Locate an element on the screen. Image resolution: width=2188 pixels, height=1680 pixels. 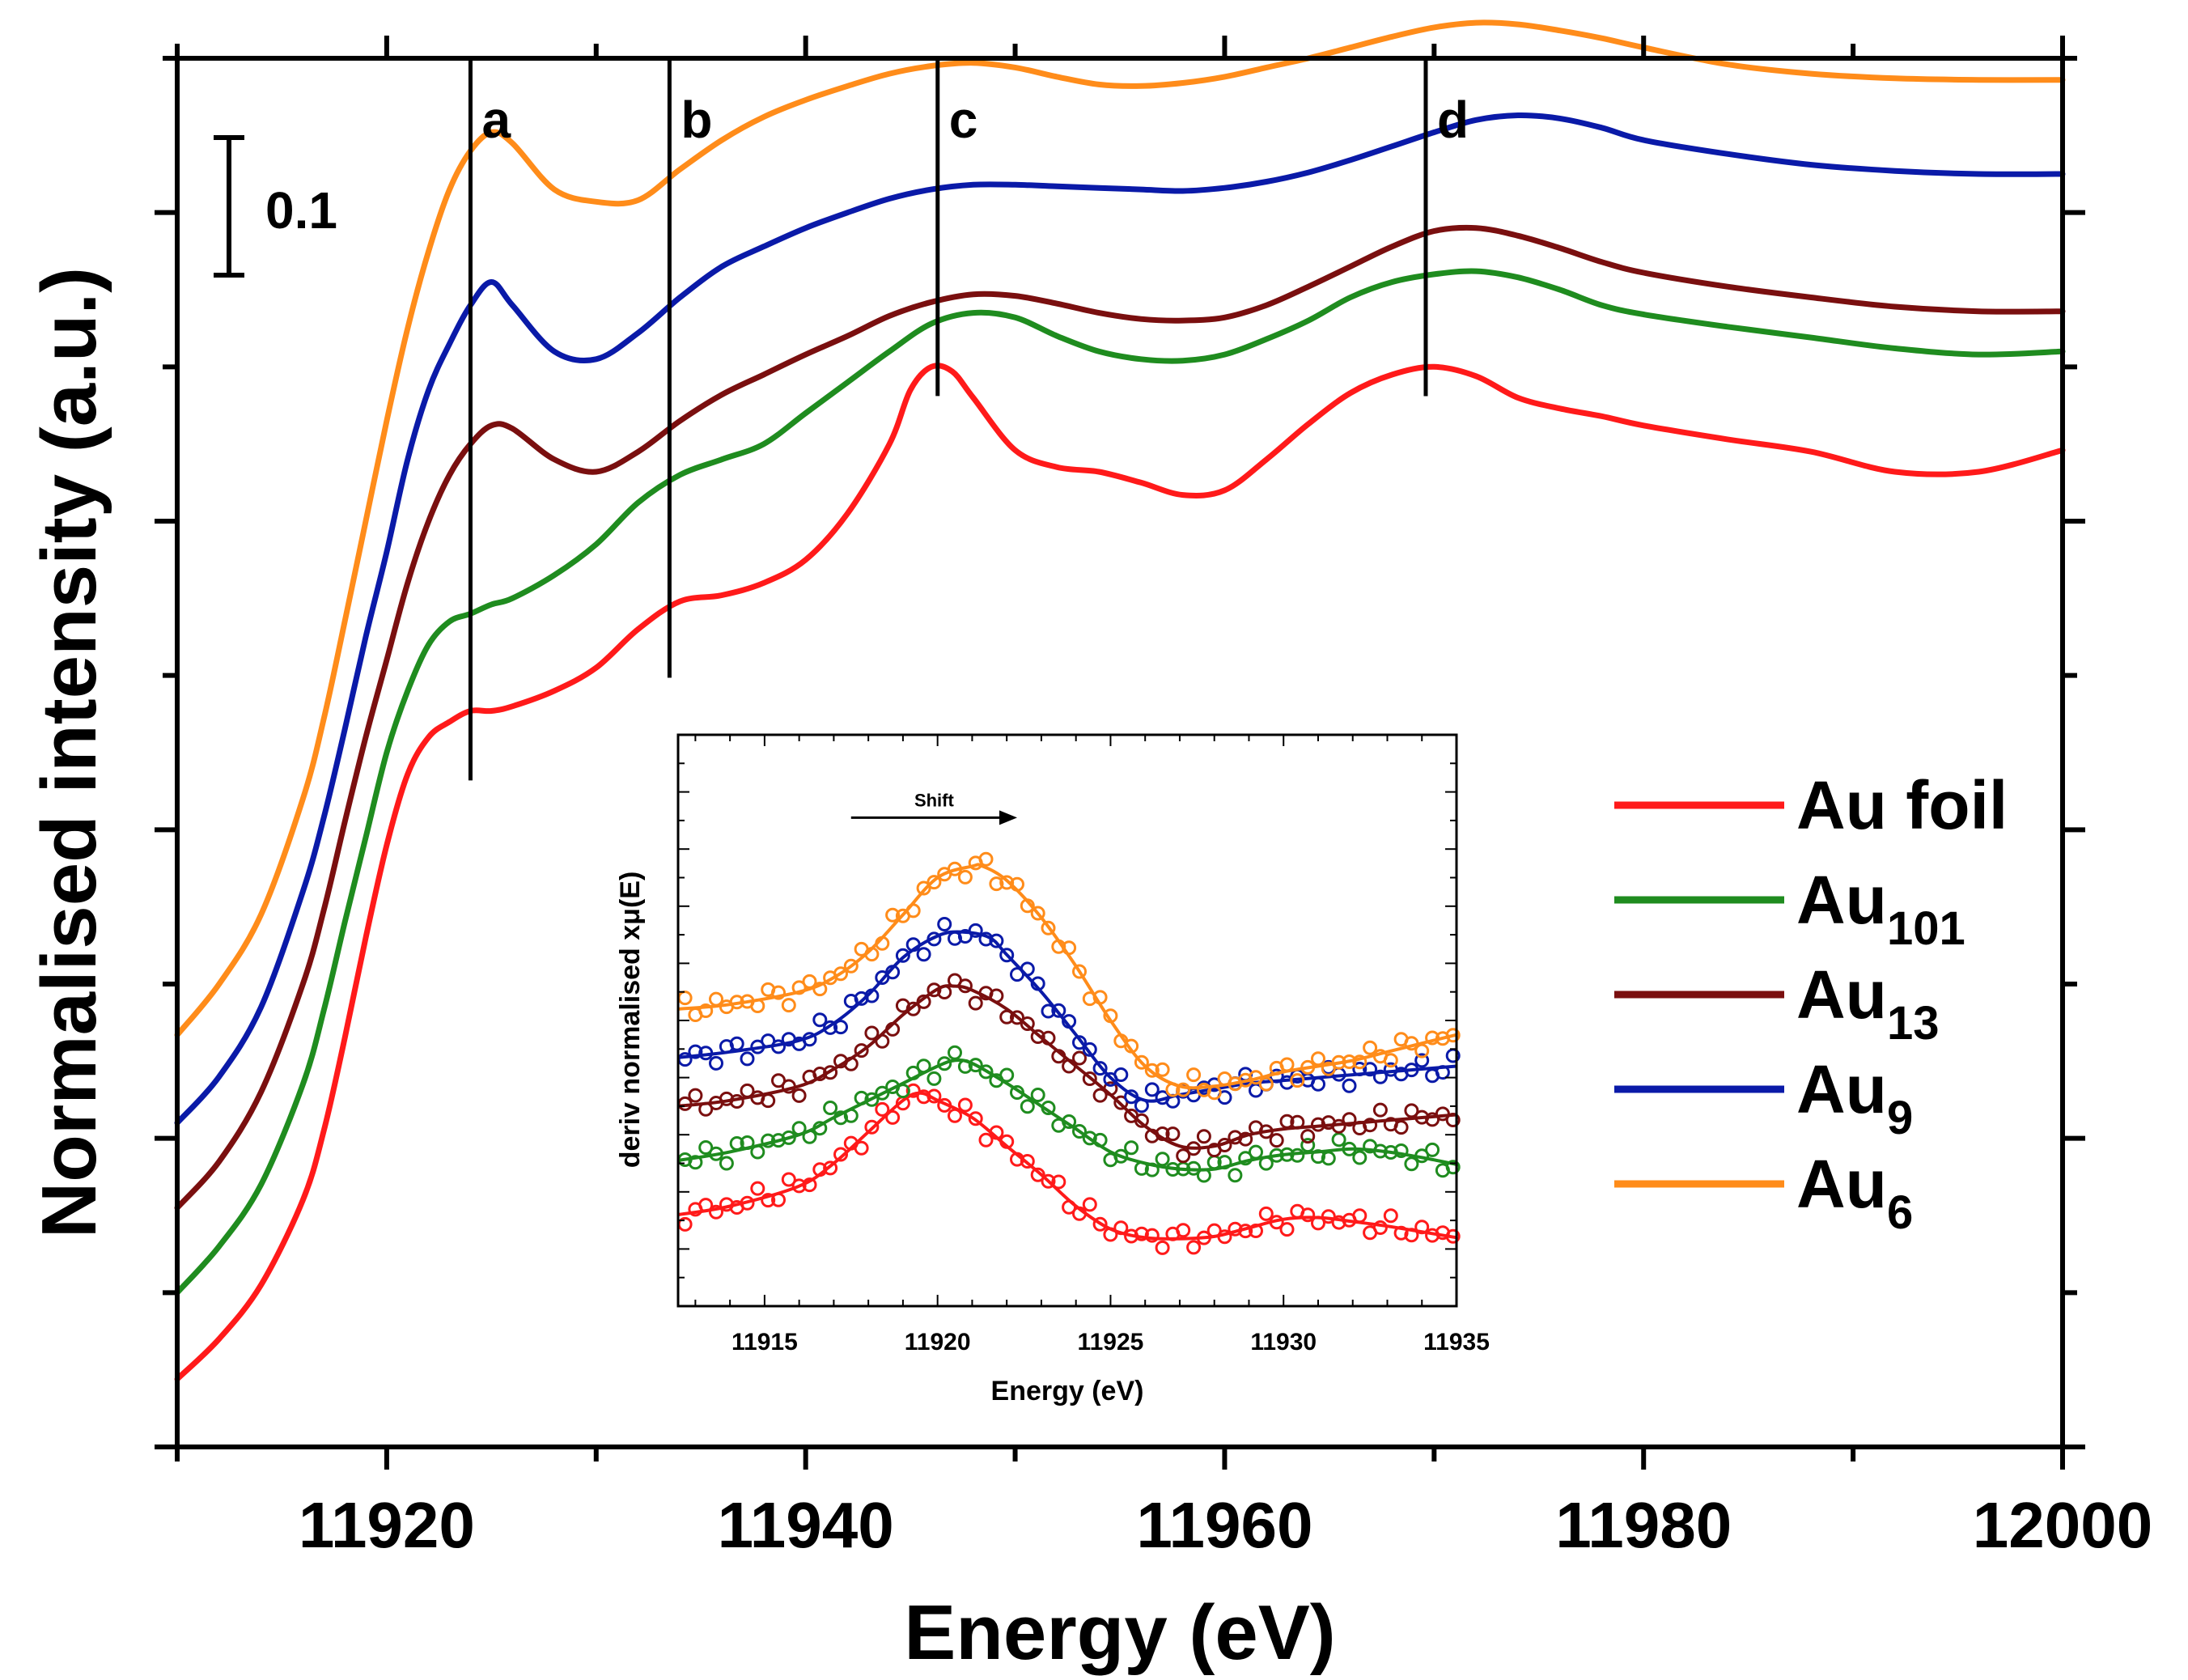
legend-label-au-foil: Au foil is located at coordinates (1902, 805).